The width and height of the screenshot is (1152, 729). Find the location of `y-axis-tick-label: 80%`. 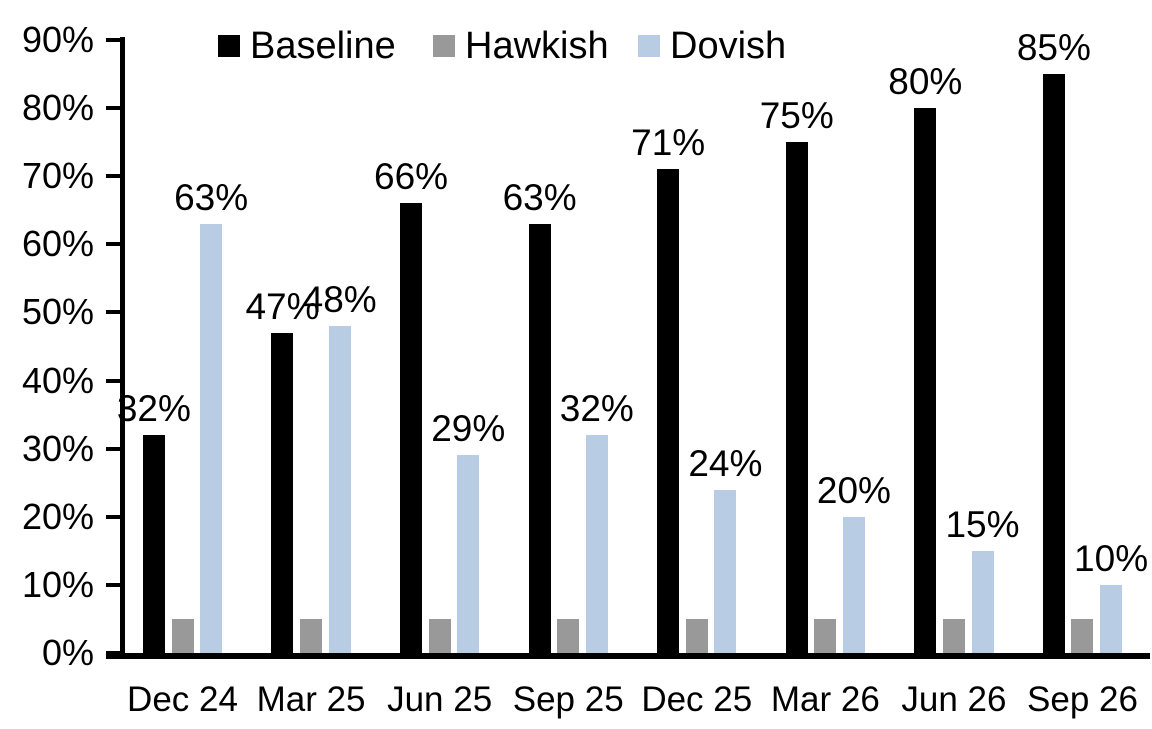

y-axis-tick-label: 80% is located at coordinates (57, 108).